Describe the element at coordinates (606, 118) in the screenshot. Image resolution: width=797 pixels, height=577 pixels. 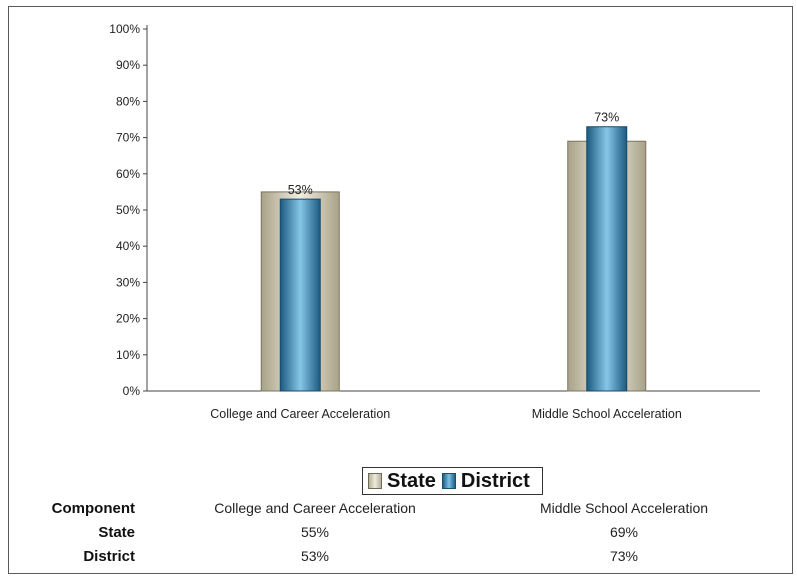
I see `data-label-district: 73%` at that location.